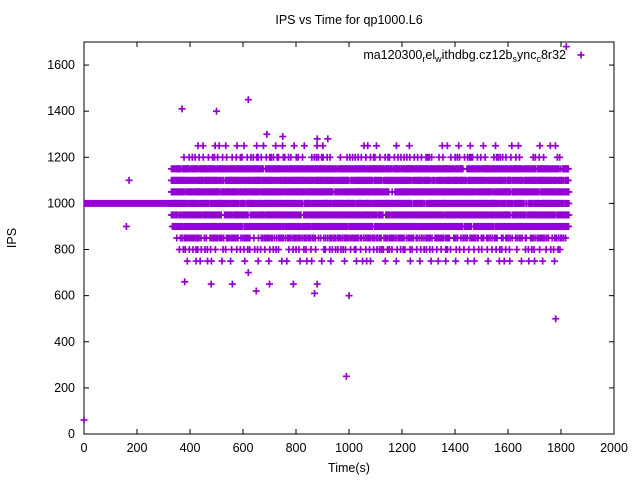 The width and height of the screenshot is (640, 480). I want to click on x-axis-tick-label: 200, so click(137, 448).